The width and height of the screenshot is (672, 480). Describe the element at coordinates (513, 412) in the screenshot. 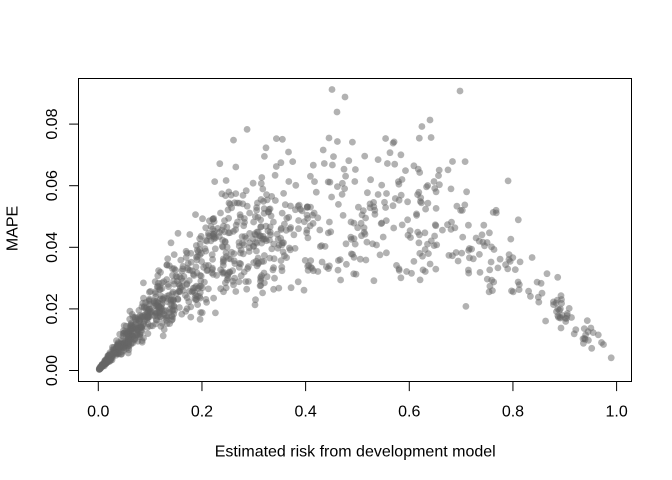

I see `svg-text: 0.8` at that location.